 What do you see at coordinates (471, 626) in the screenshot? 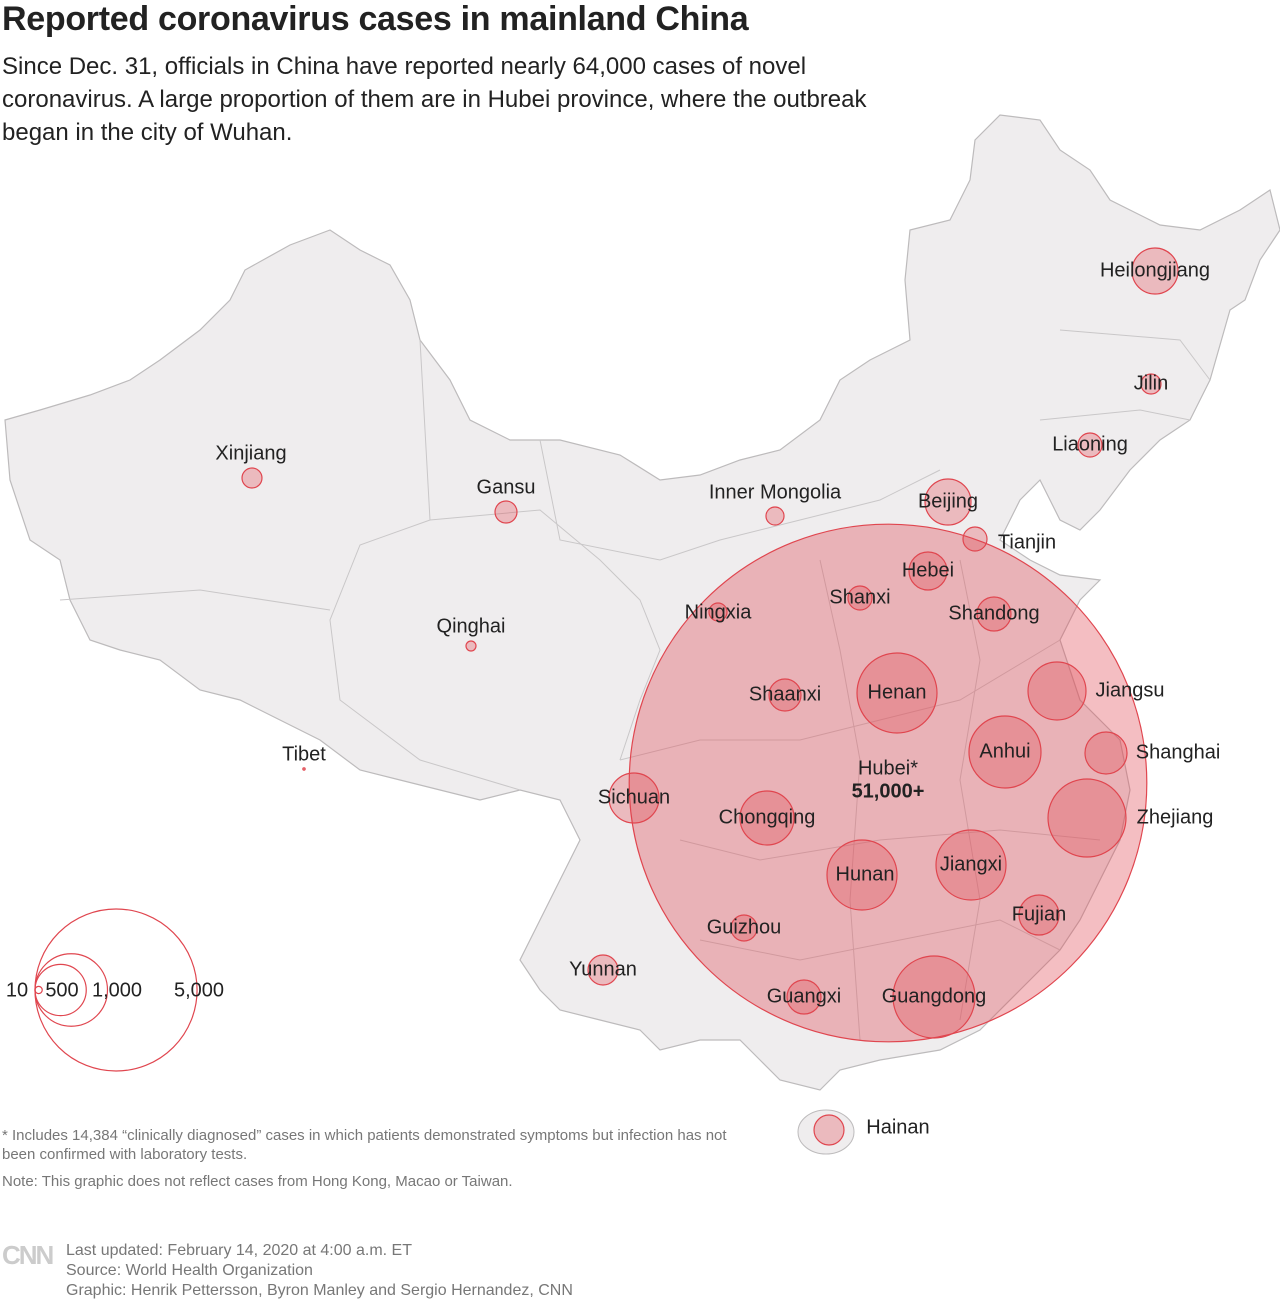
I see `region-label: Qinghai` at bounding box center [471, 626].